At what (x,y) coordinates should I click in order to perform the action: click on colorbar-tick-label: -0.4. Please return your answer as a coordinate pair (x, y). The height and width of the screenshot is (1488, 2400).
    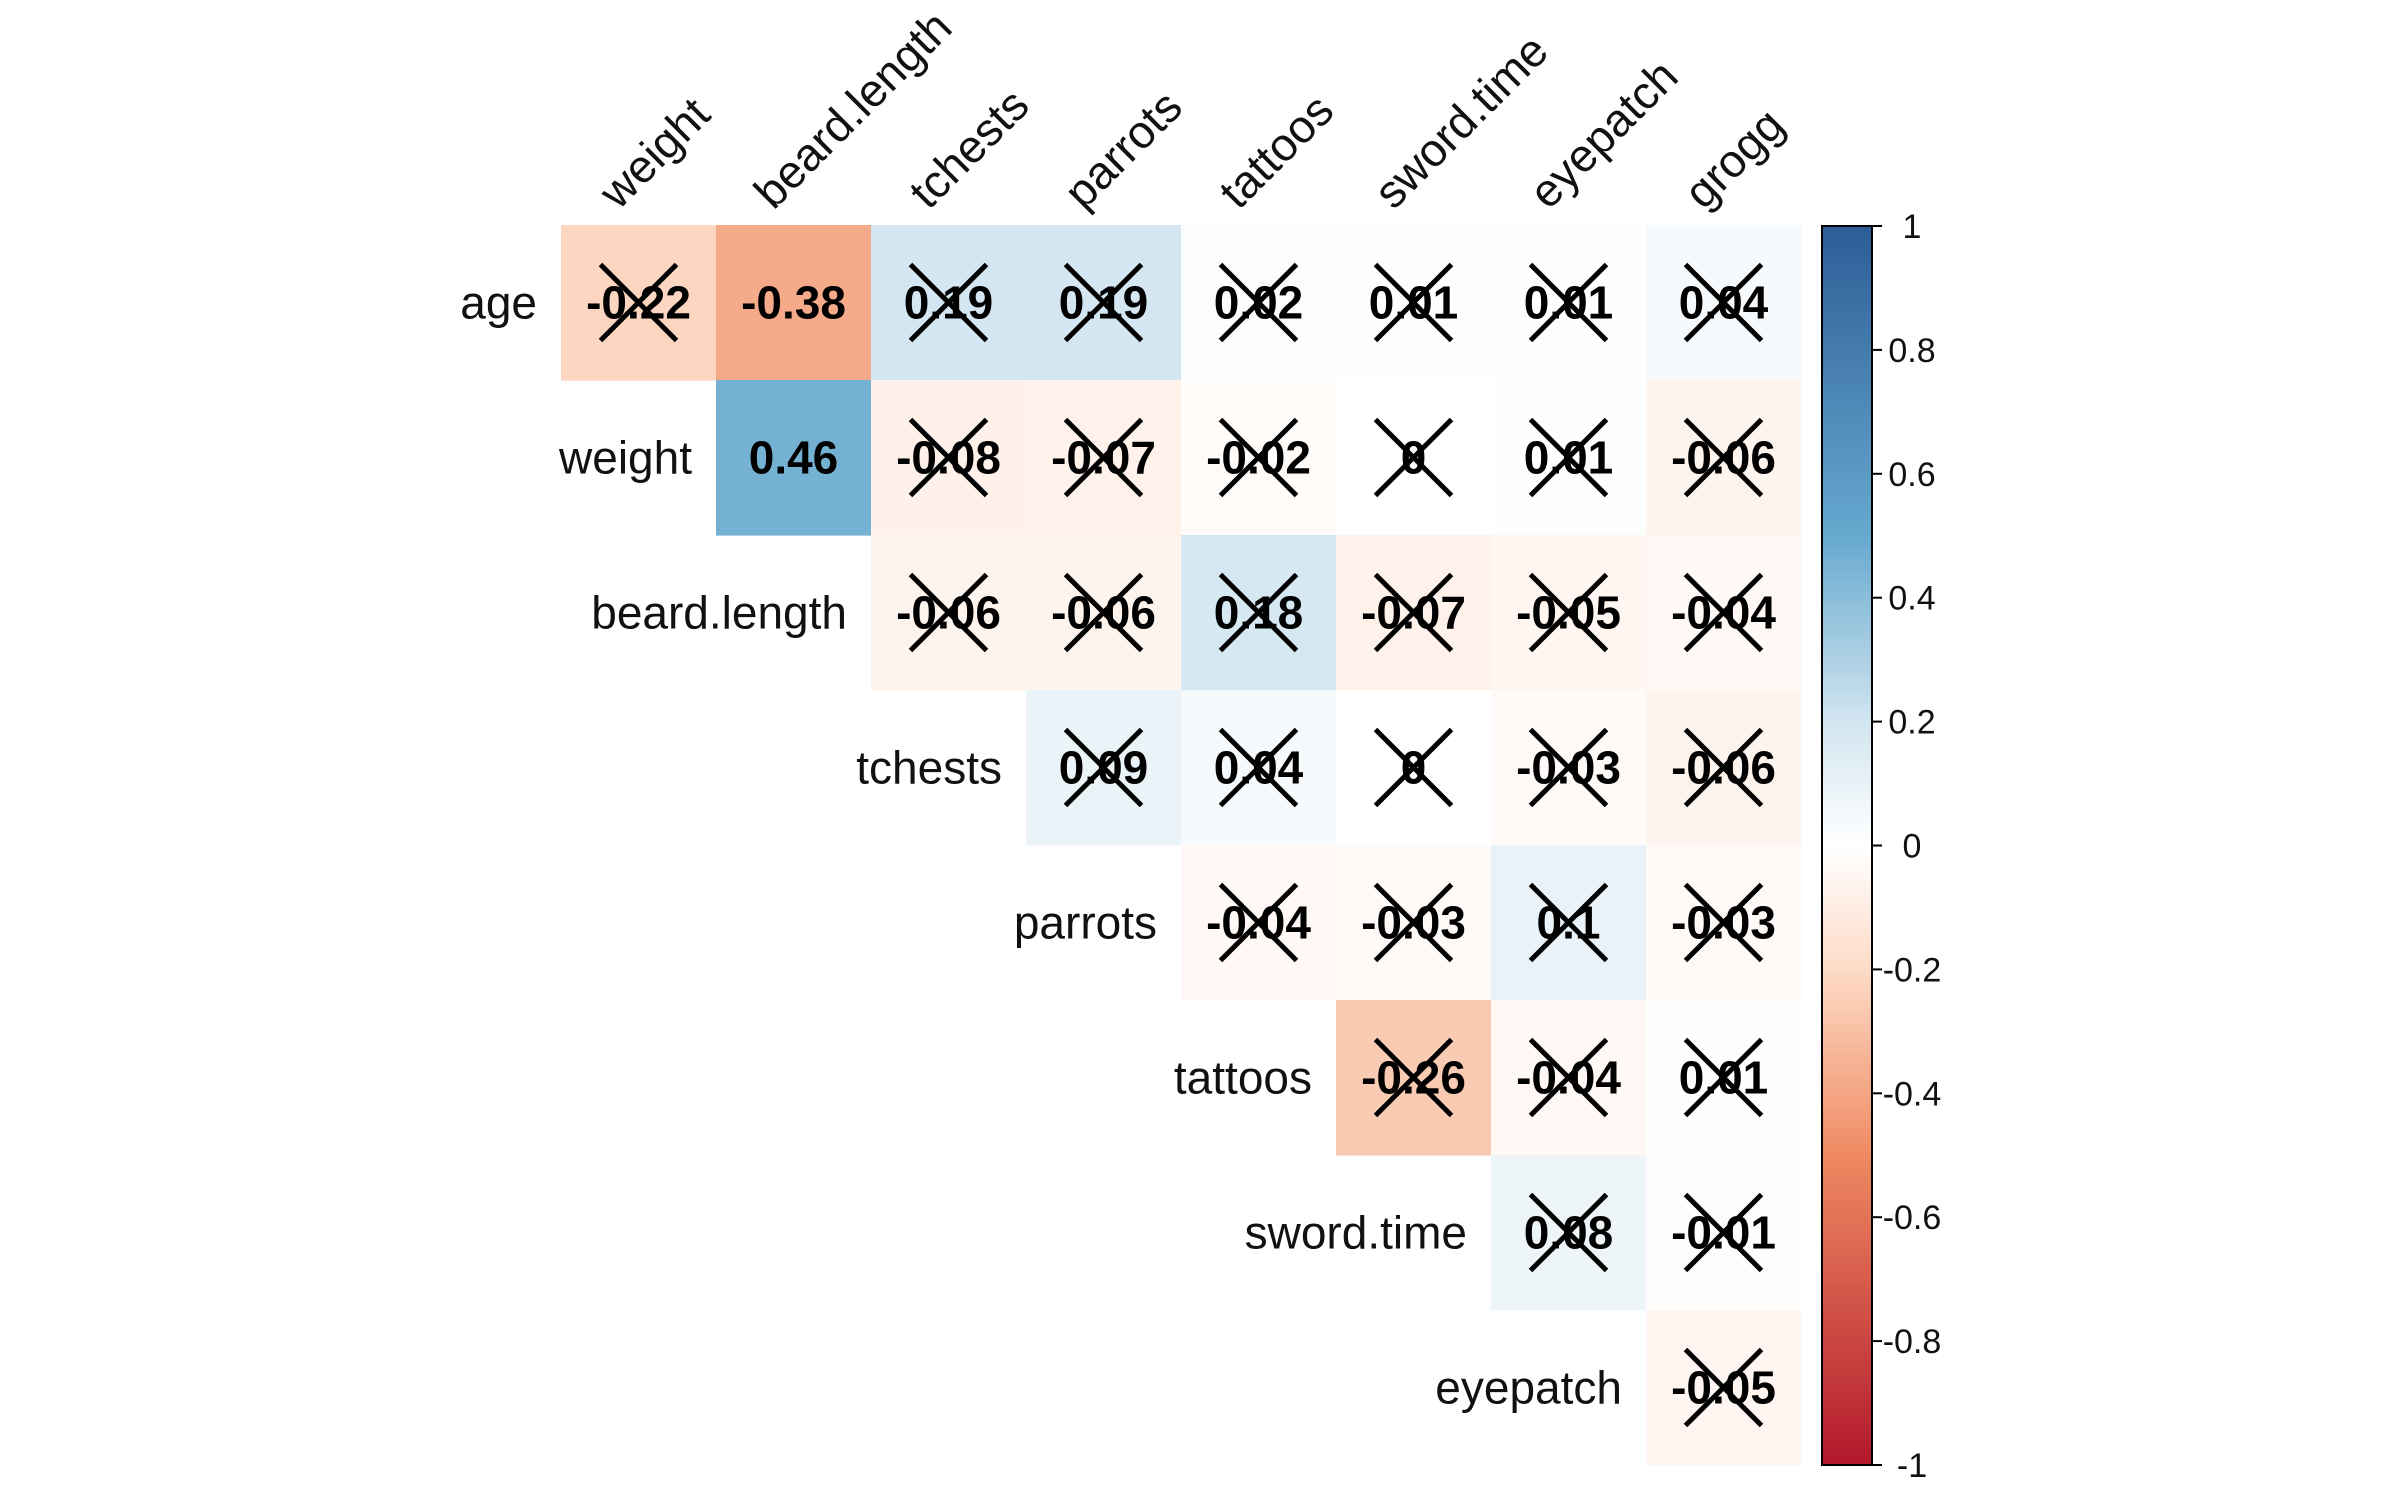
    Looking at the image, I should click on (1912, 1094).